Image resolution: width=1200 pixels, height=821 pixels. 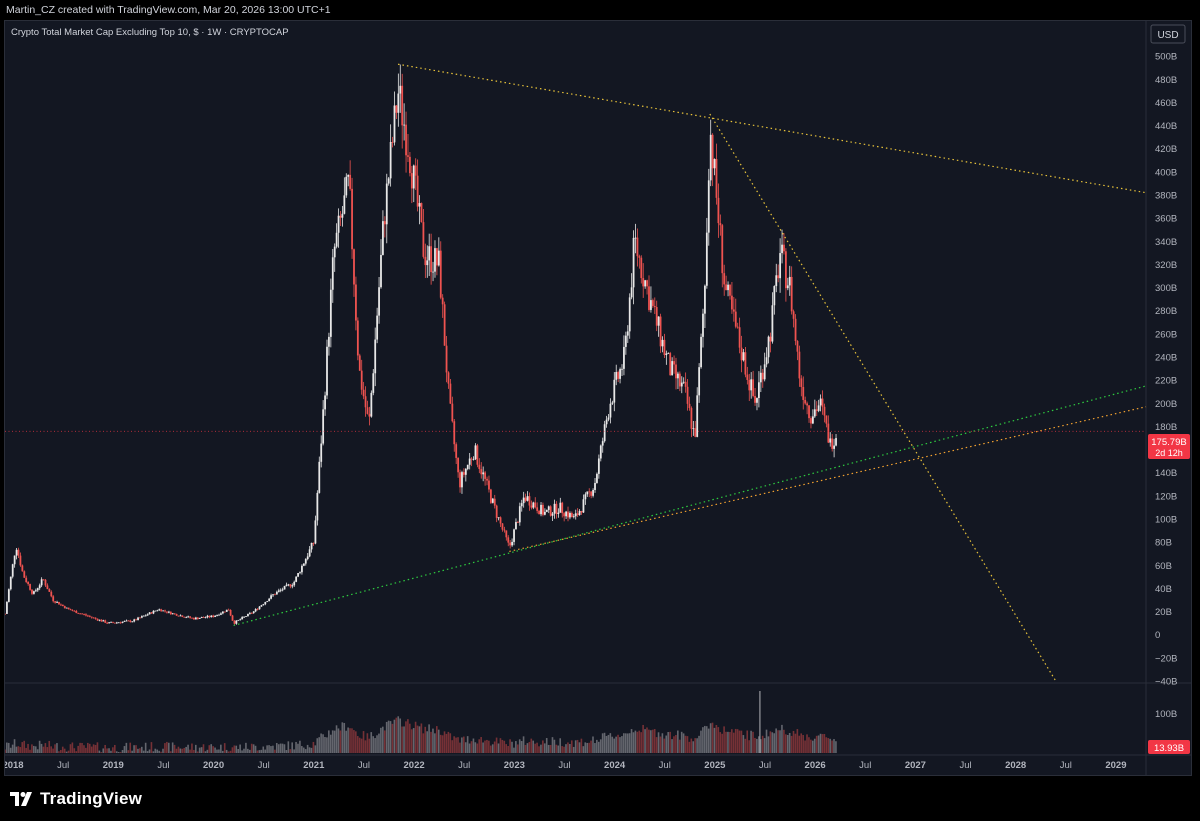 What do you see at coordinates (1166, 103) in the screenshot?
I see `price-tick-label: 460B` at bounding box center [1166, 103].